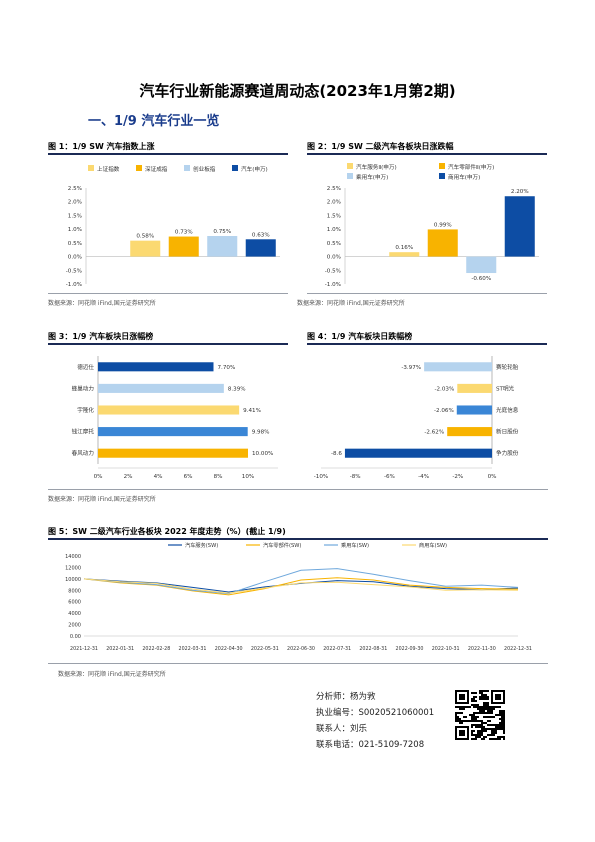 The height and width of the screenshot is (842, 595). I want to click on fig1-data-label: 0.75%, so click(222, 232).